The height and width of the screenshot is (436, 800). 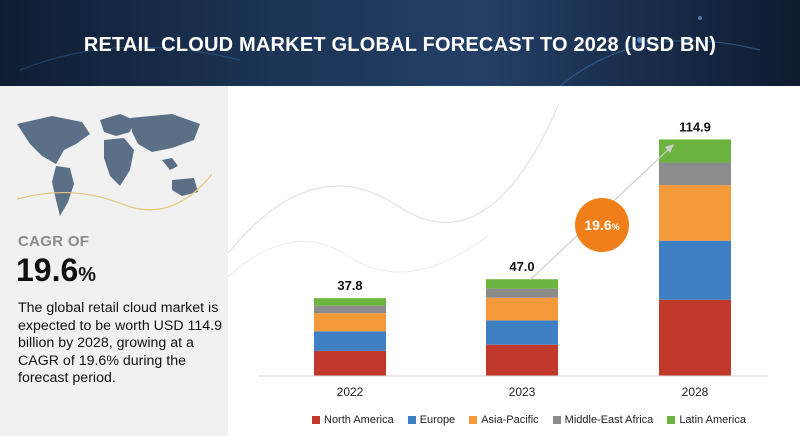 I want to click on bar-segment-2022-asia-pacific, so click(x=350, y=322).